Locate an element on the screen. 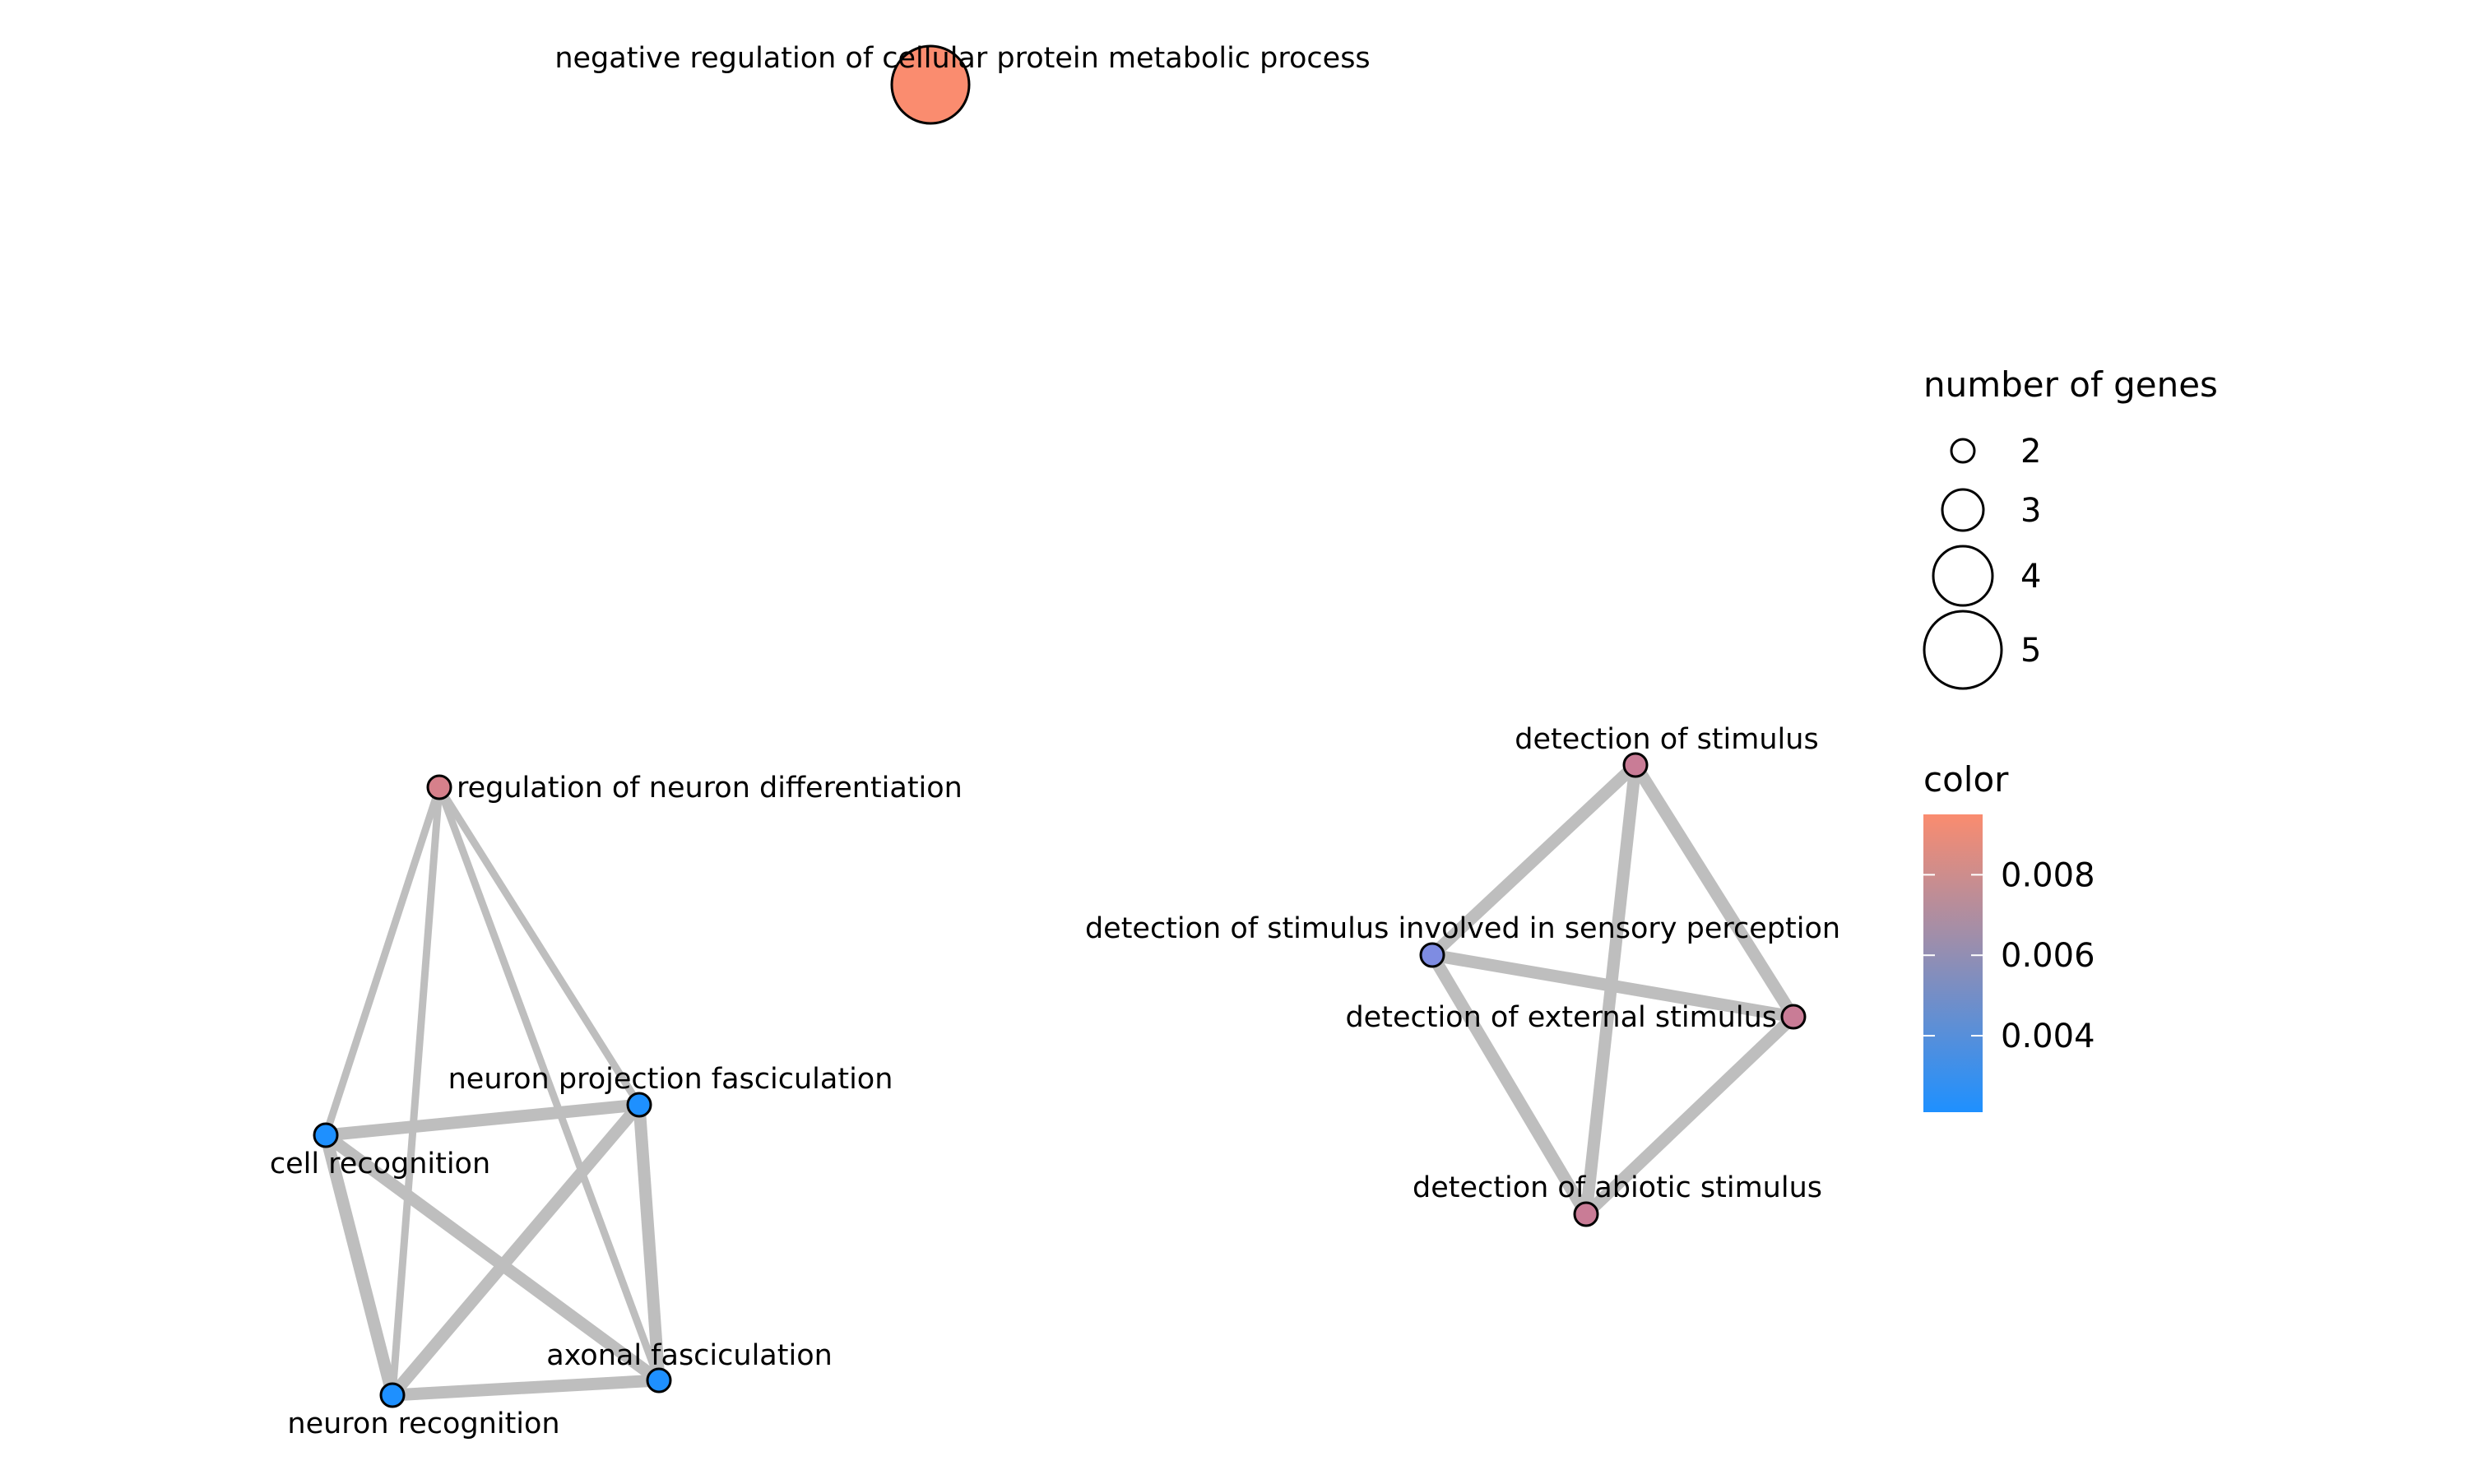 The height and width of the screenshot is (1484, 2468). node-nr is located at coordinates (392, 1395).